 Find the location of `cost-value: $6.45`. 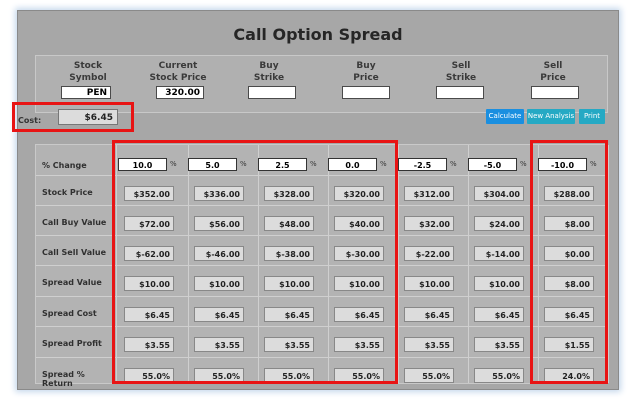

cost-value: $6.45 is located at coordinates (88, 117).